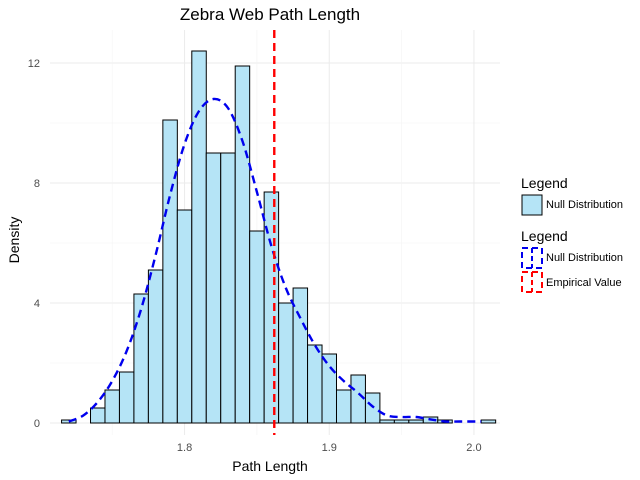 This screenshot has width=640, height=480. Describe the element at coordinates (270, 14) in the screenshot. I see `chart-title: Zebra Web Path Length` at that location.